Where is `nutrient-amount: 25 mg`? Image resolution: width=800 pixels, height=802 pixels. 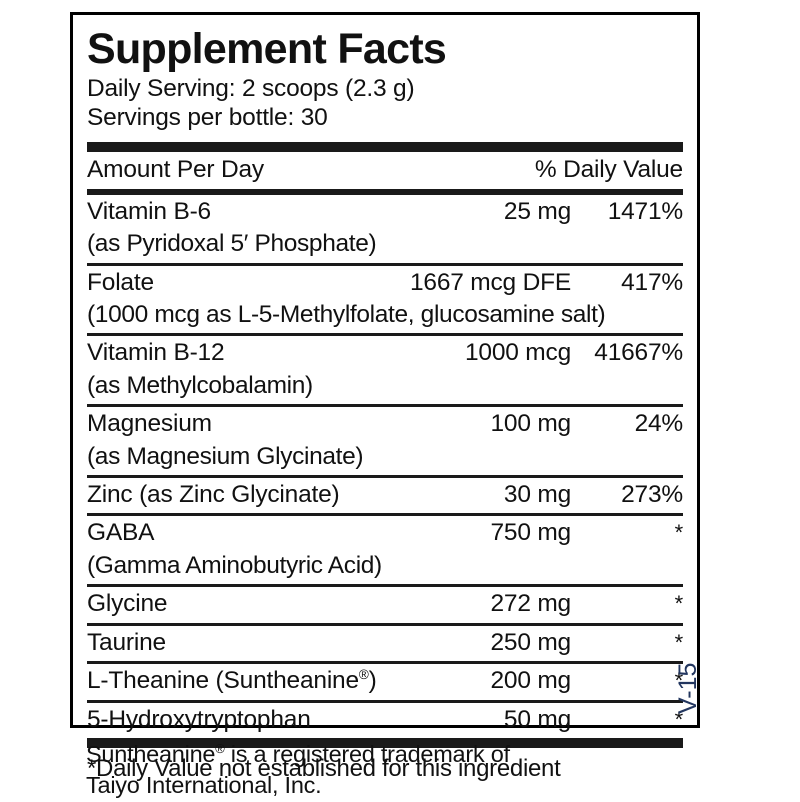 nutrient-amount: 25 mg is located at coordinates (537, 211).